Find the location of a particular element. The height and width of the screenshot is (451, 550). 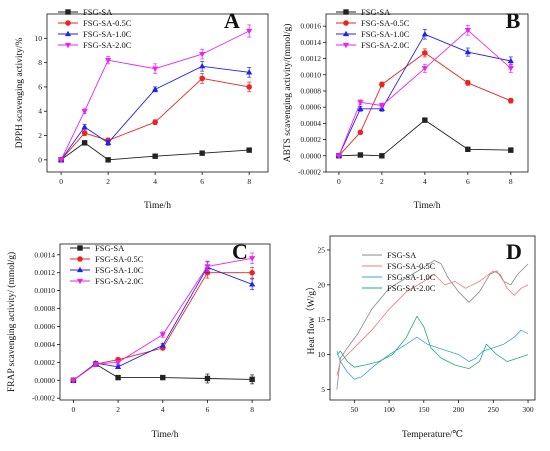

y-axis-label: Heat flow（W/g） is located at coordinates (311, 317).